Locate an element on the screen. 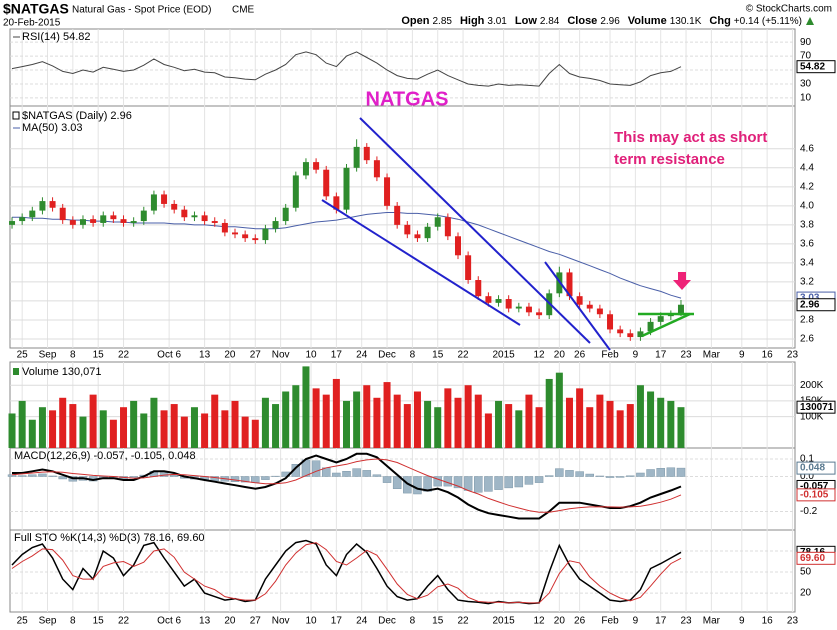 The width and height of the screenshot is (837, 630). quote-label: High is located at coordinates (472, 21).